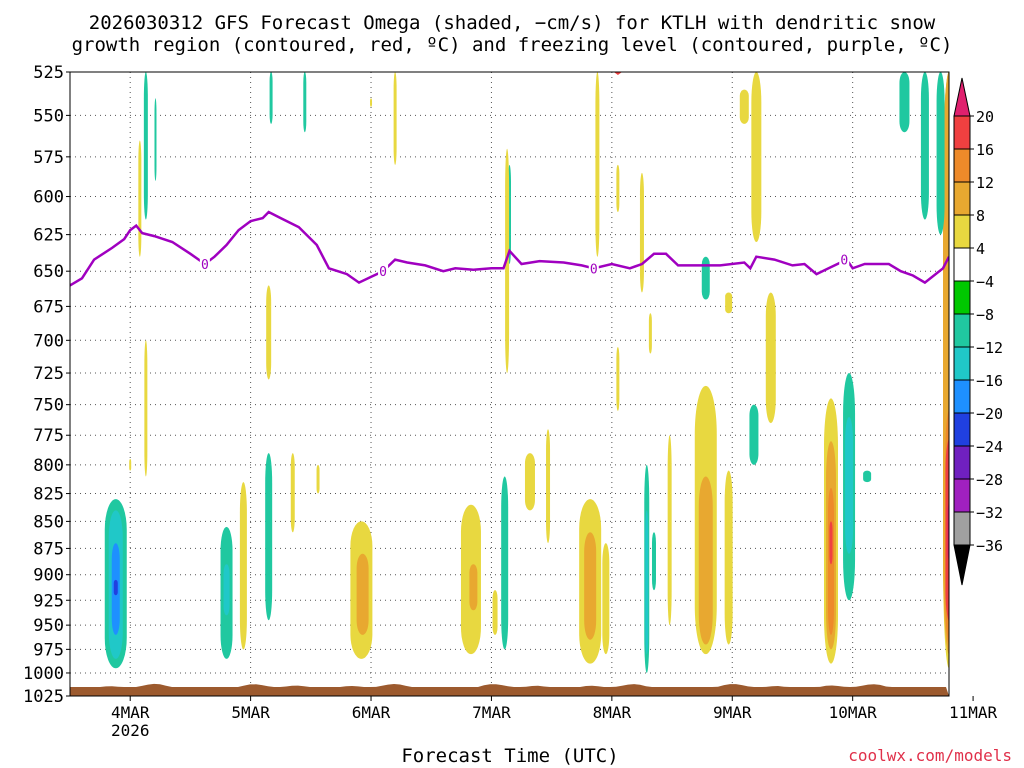 This screenshot has width=1024, height=768. I want to click on x-tick-label: 6MAR, so click(371, 712).